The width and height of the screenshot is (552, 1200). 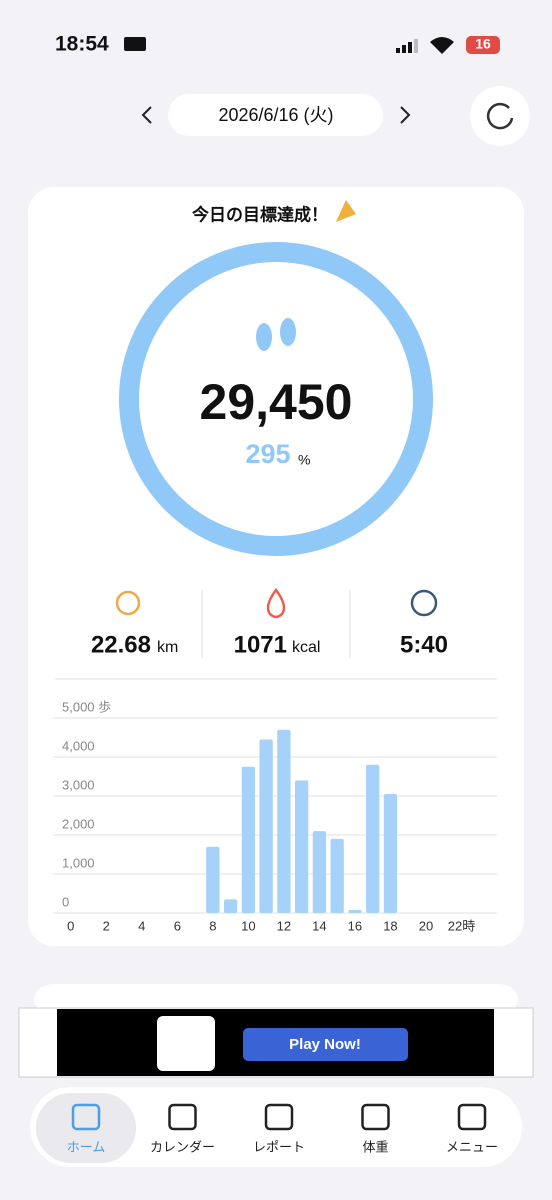 What do you see at coordinates (279, 1146) in the screenshot?
I see `nav-label: レポート` at bounding box center [279, 1146].